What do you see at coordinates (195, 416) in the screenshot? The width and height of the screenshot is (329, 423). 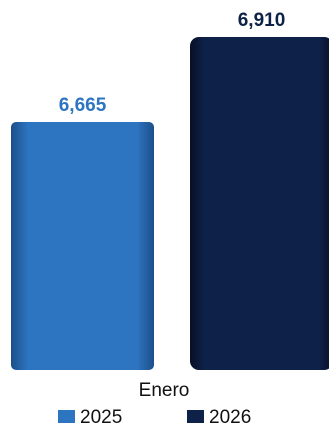 I see `legend-swatch-2026` at bounding box center [195, 416].